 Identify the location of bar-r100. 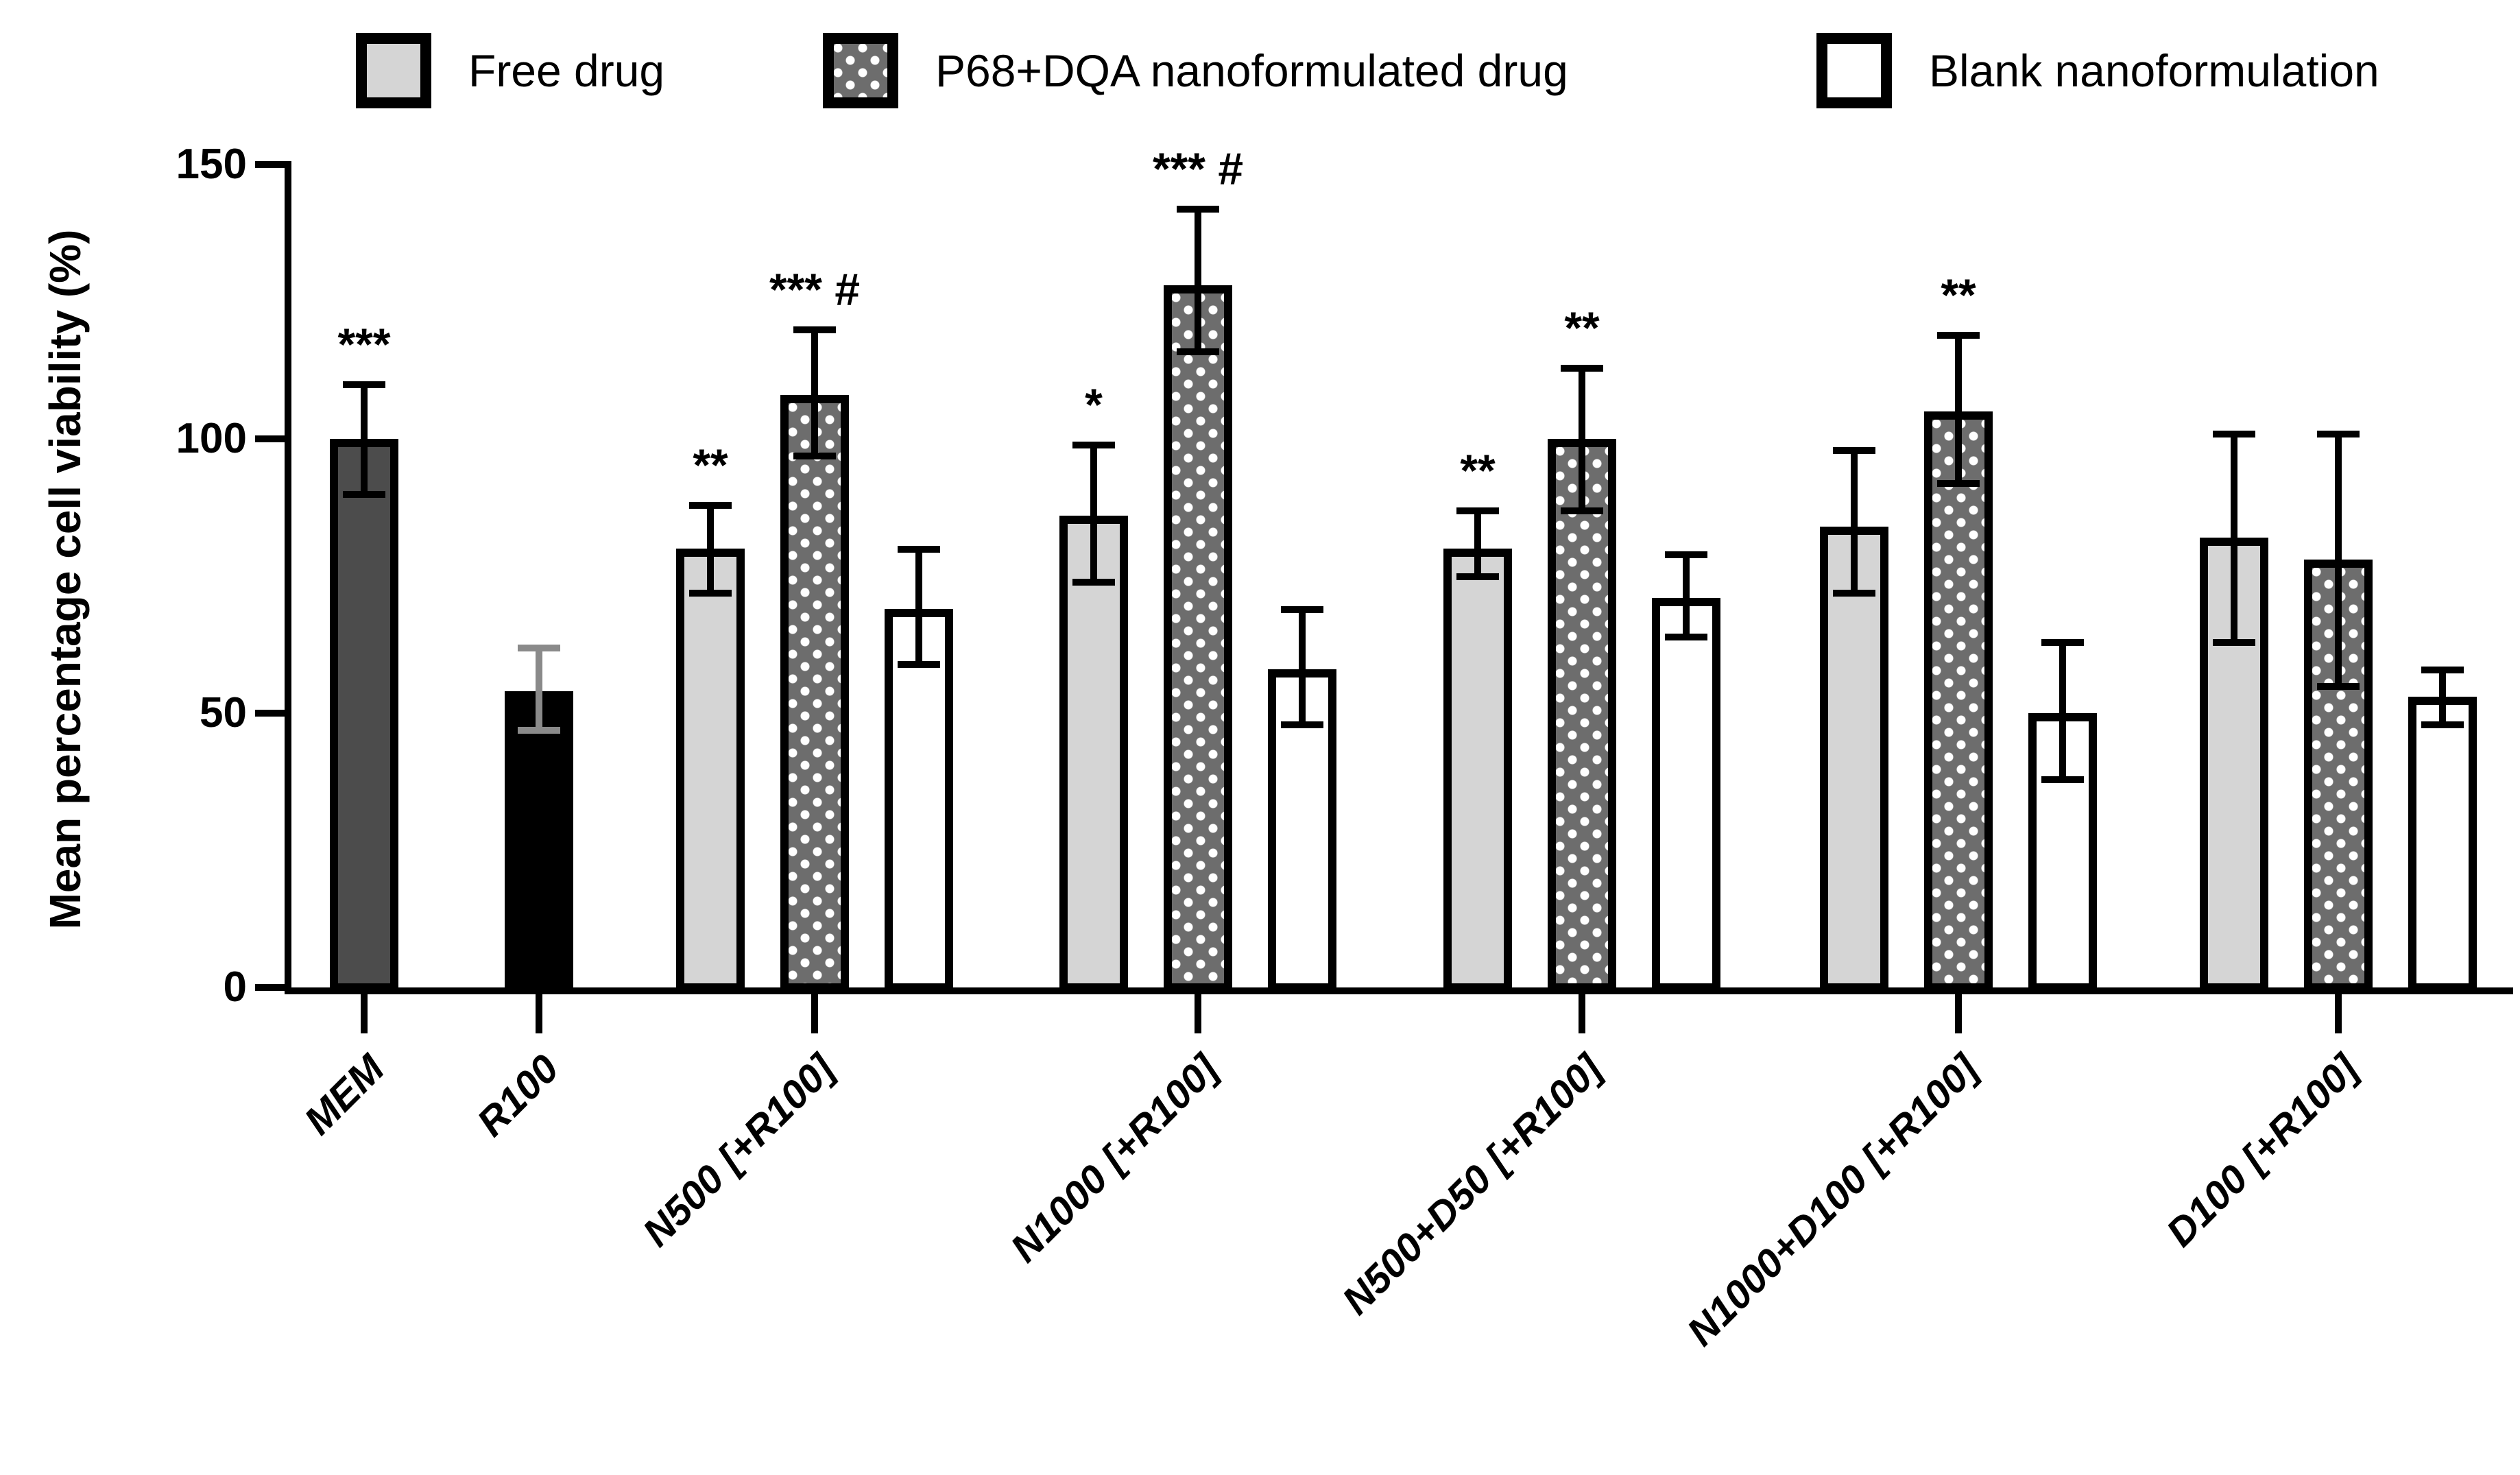
(539, 841).